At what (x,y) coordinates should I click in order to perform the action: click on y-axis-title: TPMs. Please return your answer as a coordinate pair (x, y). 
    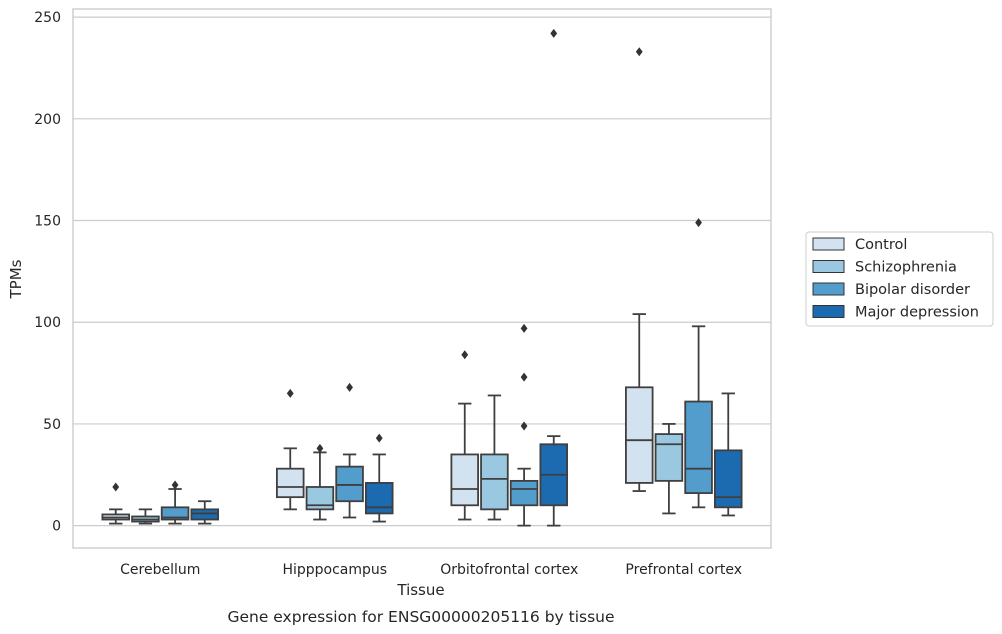
    Looking at the image, I should click on (16, 279).